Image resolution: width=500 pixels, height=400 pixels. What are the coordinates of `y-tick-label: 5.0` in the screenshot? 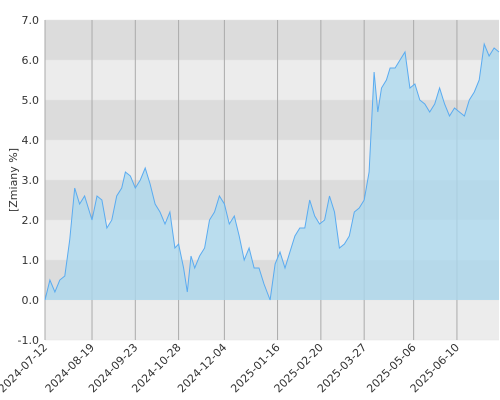 It's located at (31, 100).